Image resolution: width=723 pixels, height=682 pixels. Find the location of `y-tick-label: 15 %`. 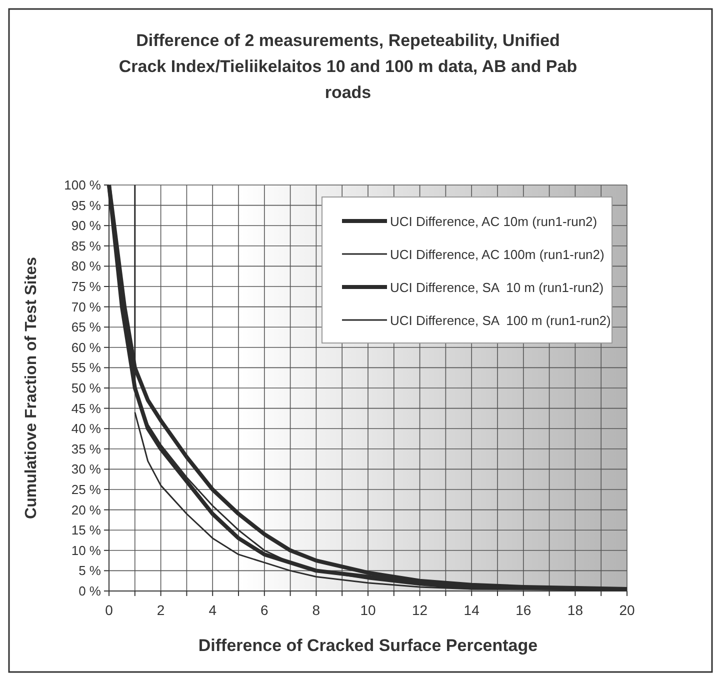

y-tick-label: 15 % is located at coordinates (86, 530).